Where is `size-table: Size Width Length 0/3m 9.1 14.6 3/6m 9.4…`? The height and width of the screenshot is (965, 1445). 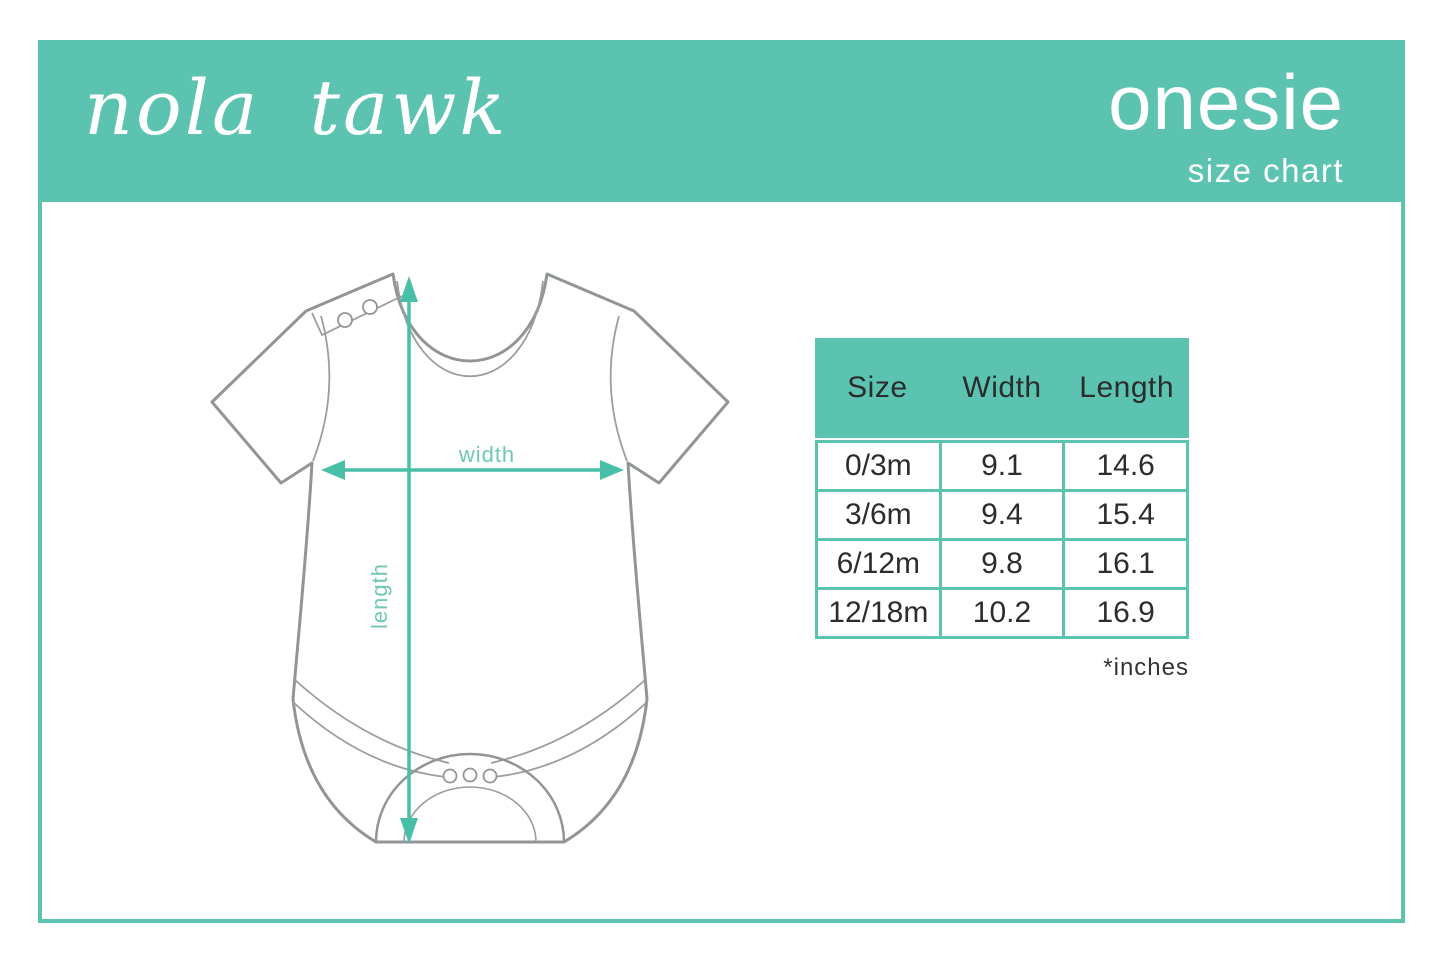
size-table: Size Width Length 0/3m 9.1 14.6 3/6m 9.4… is located at coordinates (1002, 488).